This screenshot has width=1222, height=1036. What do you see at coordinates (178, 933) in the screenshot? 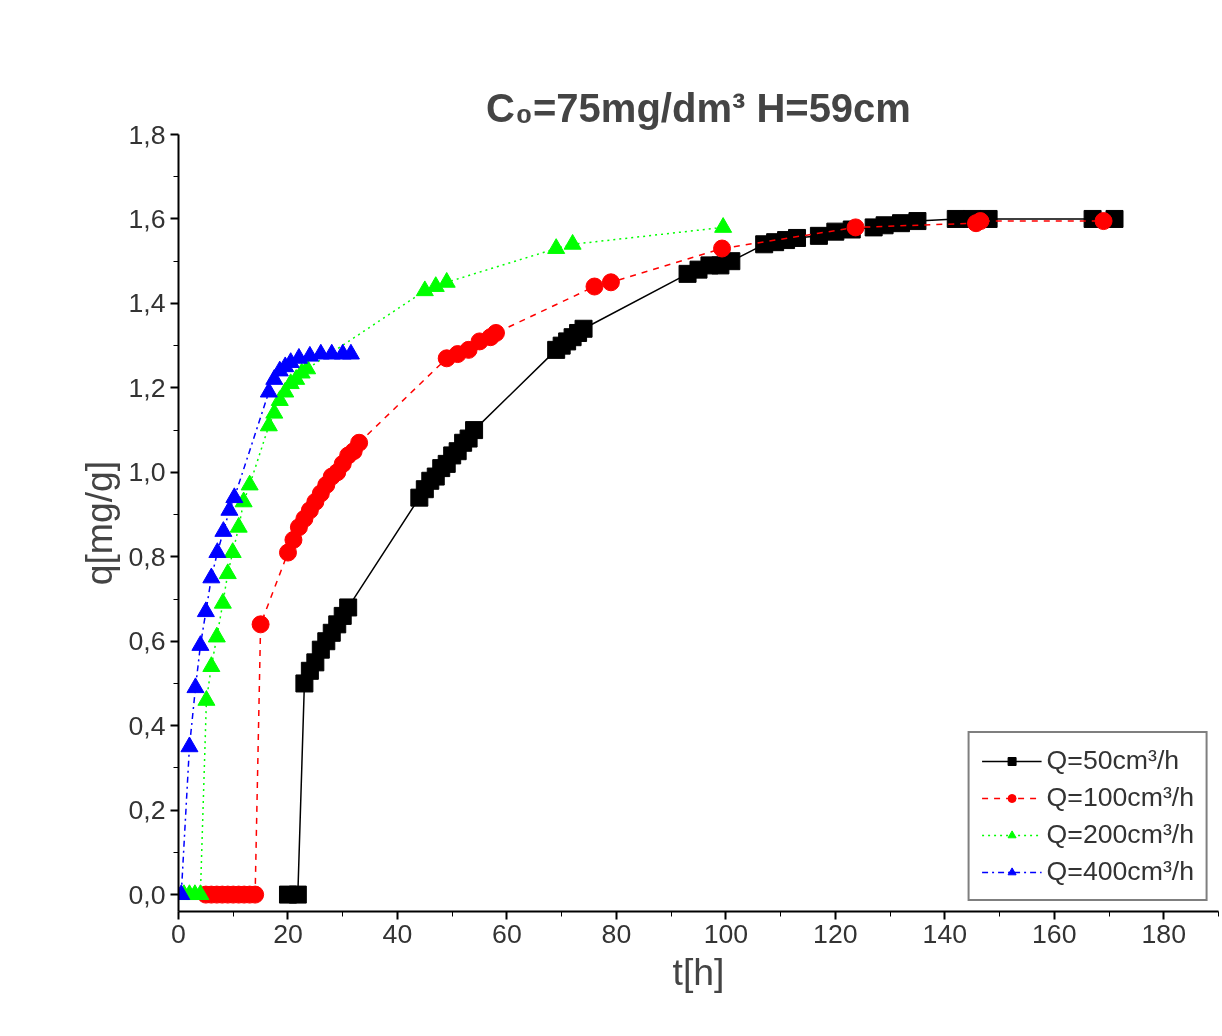
I see `x-tick-label: 0` at bounding box center [178, 933].